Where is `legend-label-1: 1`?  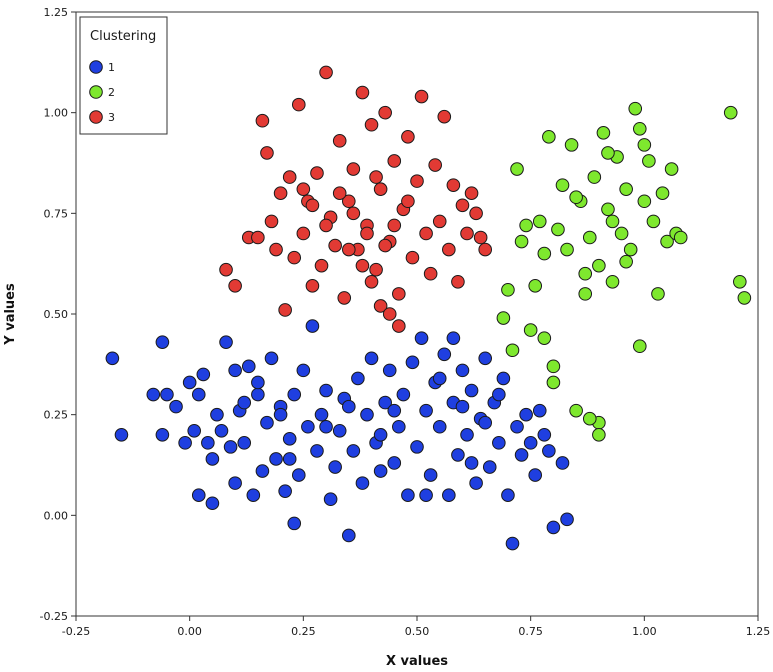 legend-label-1: 1 is located at coordinates (111, 67).